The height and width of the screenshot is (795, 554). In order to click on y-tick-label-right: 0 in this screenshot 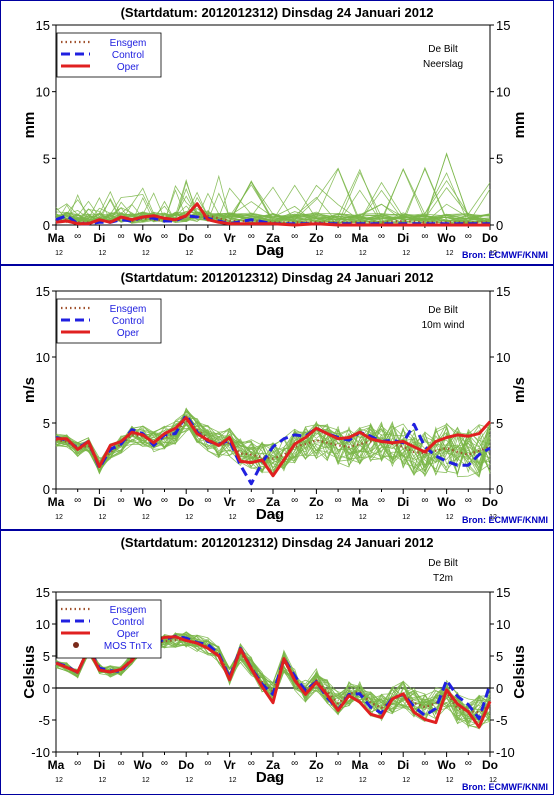, I will do `click(499, 688)`.